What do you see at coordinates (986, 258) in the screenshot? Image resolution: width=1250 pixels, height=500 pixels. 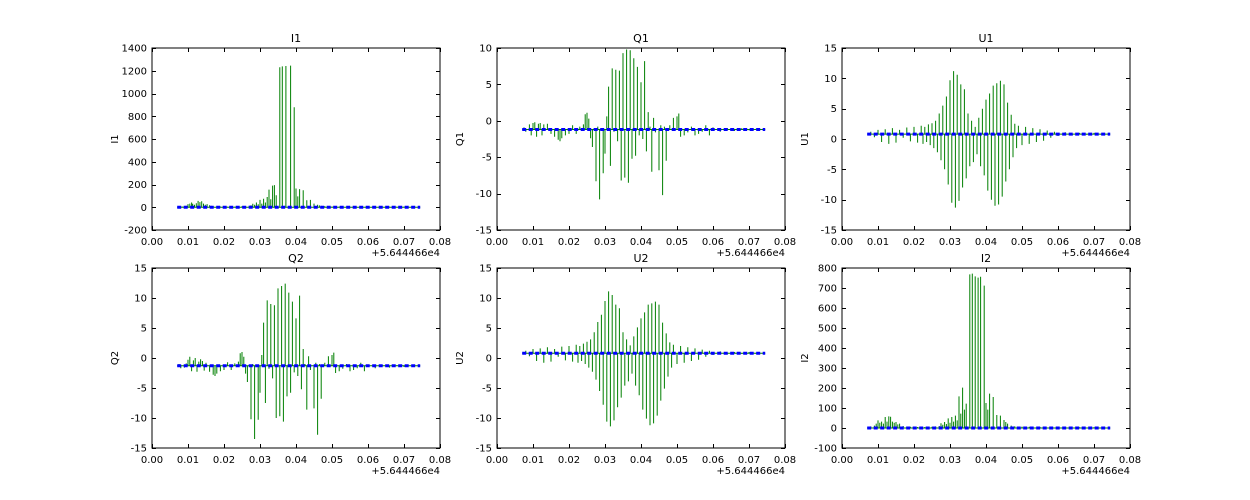 I see `subplot-title: I2` at bounding box center [986, 258].